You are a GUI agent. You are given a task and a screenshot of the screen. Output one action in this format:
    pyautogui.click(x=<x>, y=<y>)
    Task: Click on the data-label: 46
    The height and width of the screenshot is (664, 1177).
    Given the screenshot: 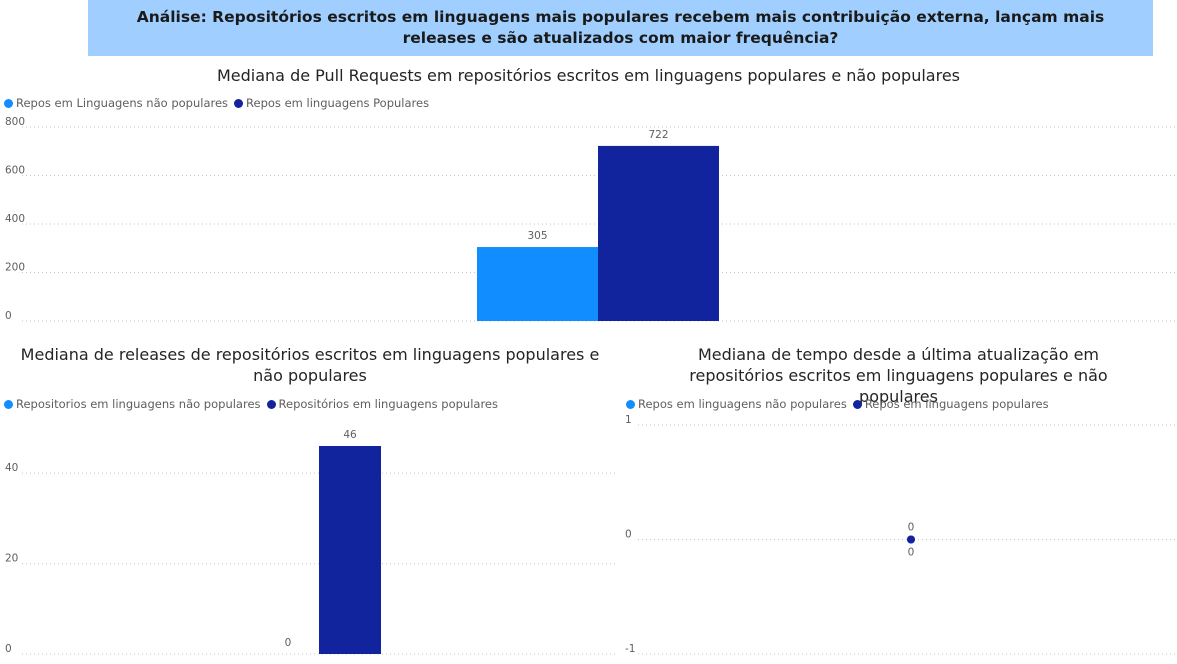 What is the action you would take?
    pyautogui.click(x=350, y=435)
    